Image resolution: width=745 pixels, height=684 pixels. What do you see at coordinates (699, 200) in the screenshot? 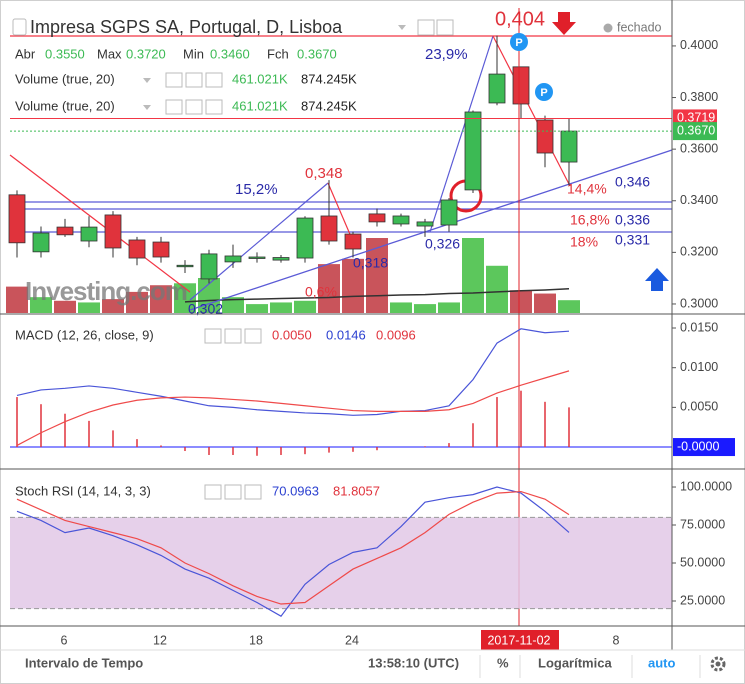
I see `y-tick-label: 0.3400` at bounding box center [699, 200].